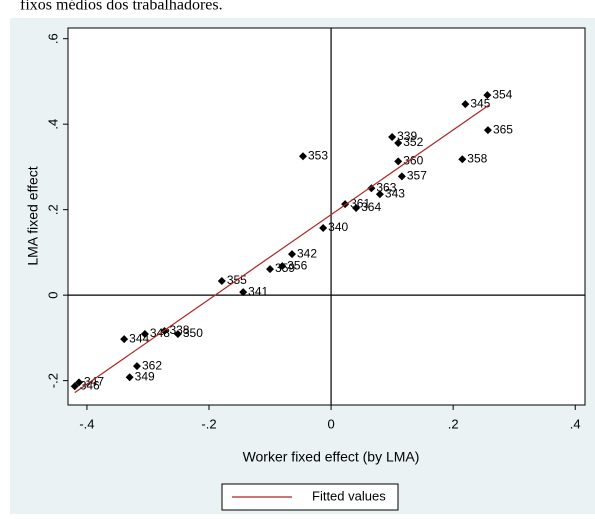 The height and width of the screenshot is (519, 595). I want to click on y-tick-label: .2, so click(52, 209).